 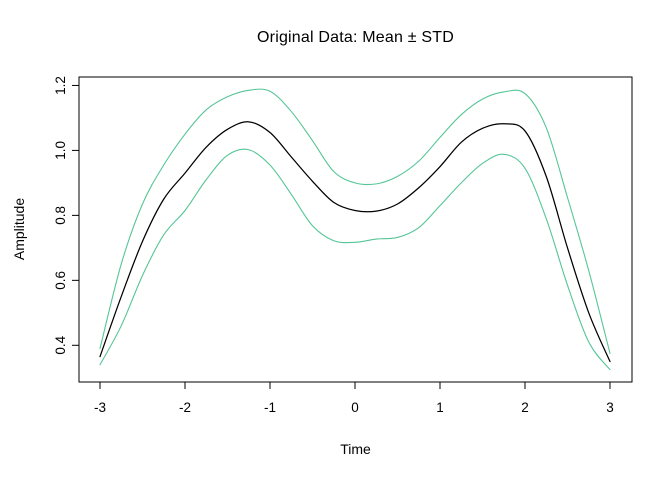 I want to click on x-tick-label: -2, so click(x=185, y=407).